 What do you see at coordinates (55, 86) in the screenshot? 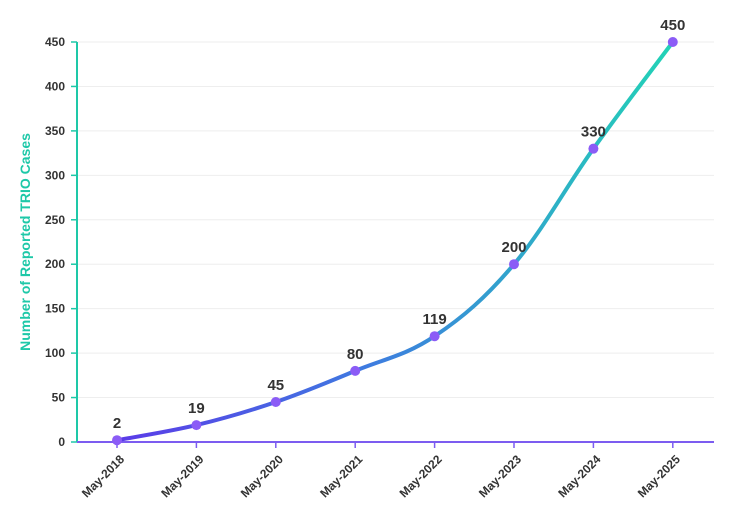
I see `y-tick-label: 400` at bounding box center [55, 86].